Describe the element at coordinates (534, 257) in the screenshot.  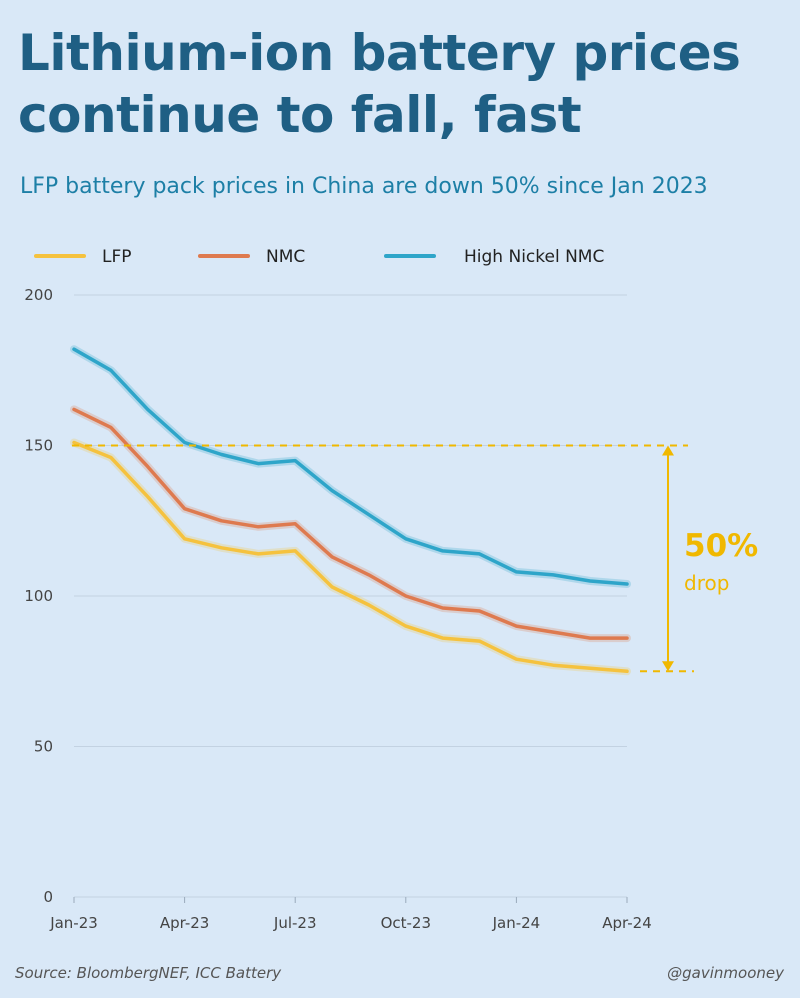
I see `legend-label: High Nickel NMC` at that location.